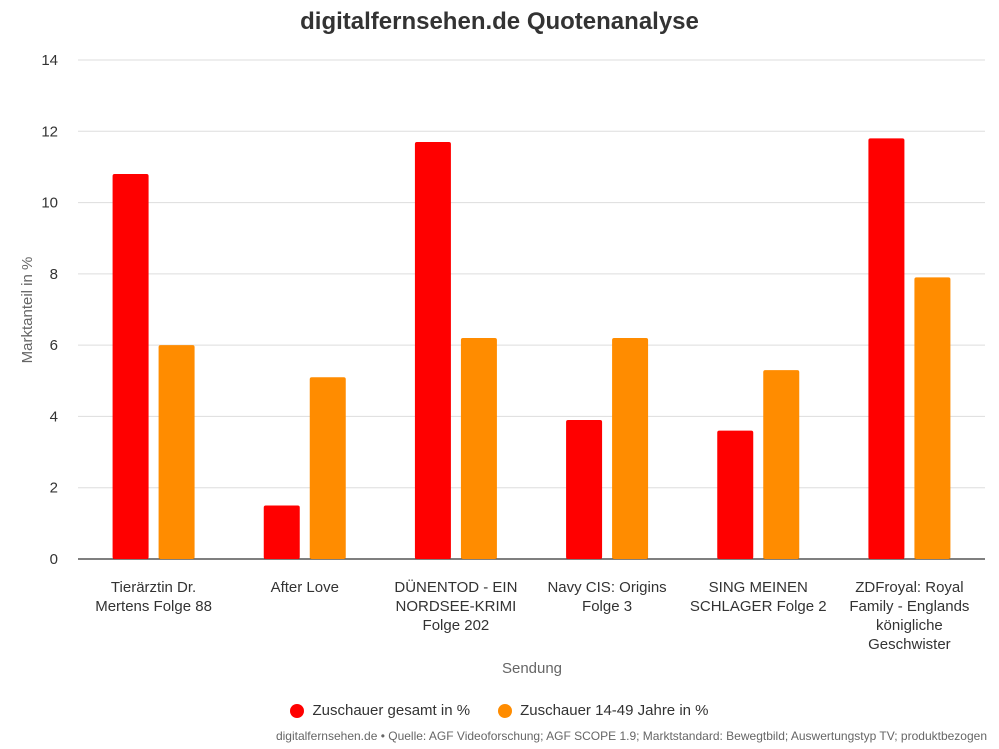 Image resolution: width=999 pixels, height=749 pixels. Describe the element at coordinates (758, 606) in the screenshot. I see `x-category-label: SCHLAGER Folge 2` at that location.